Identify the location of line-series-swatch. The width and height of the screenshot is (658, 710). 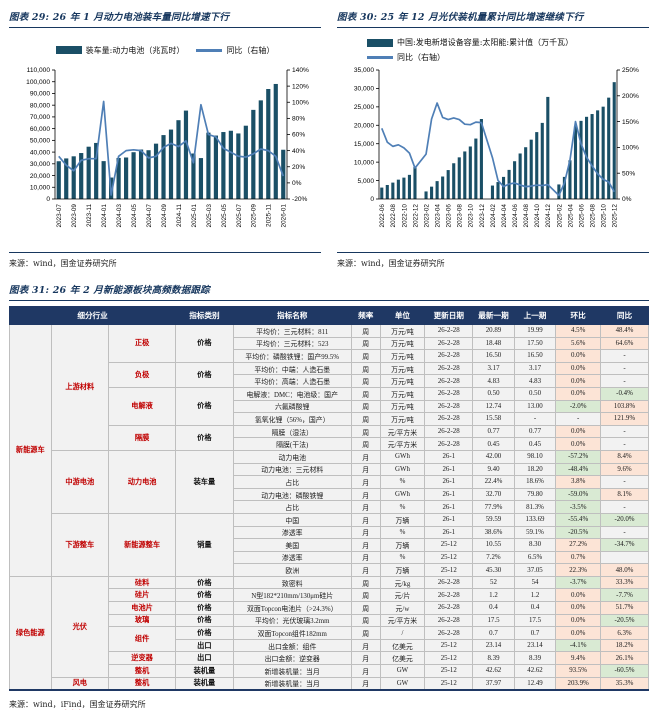
(380, 57).